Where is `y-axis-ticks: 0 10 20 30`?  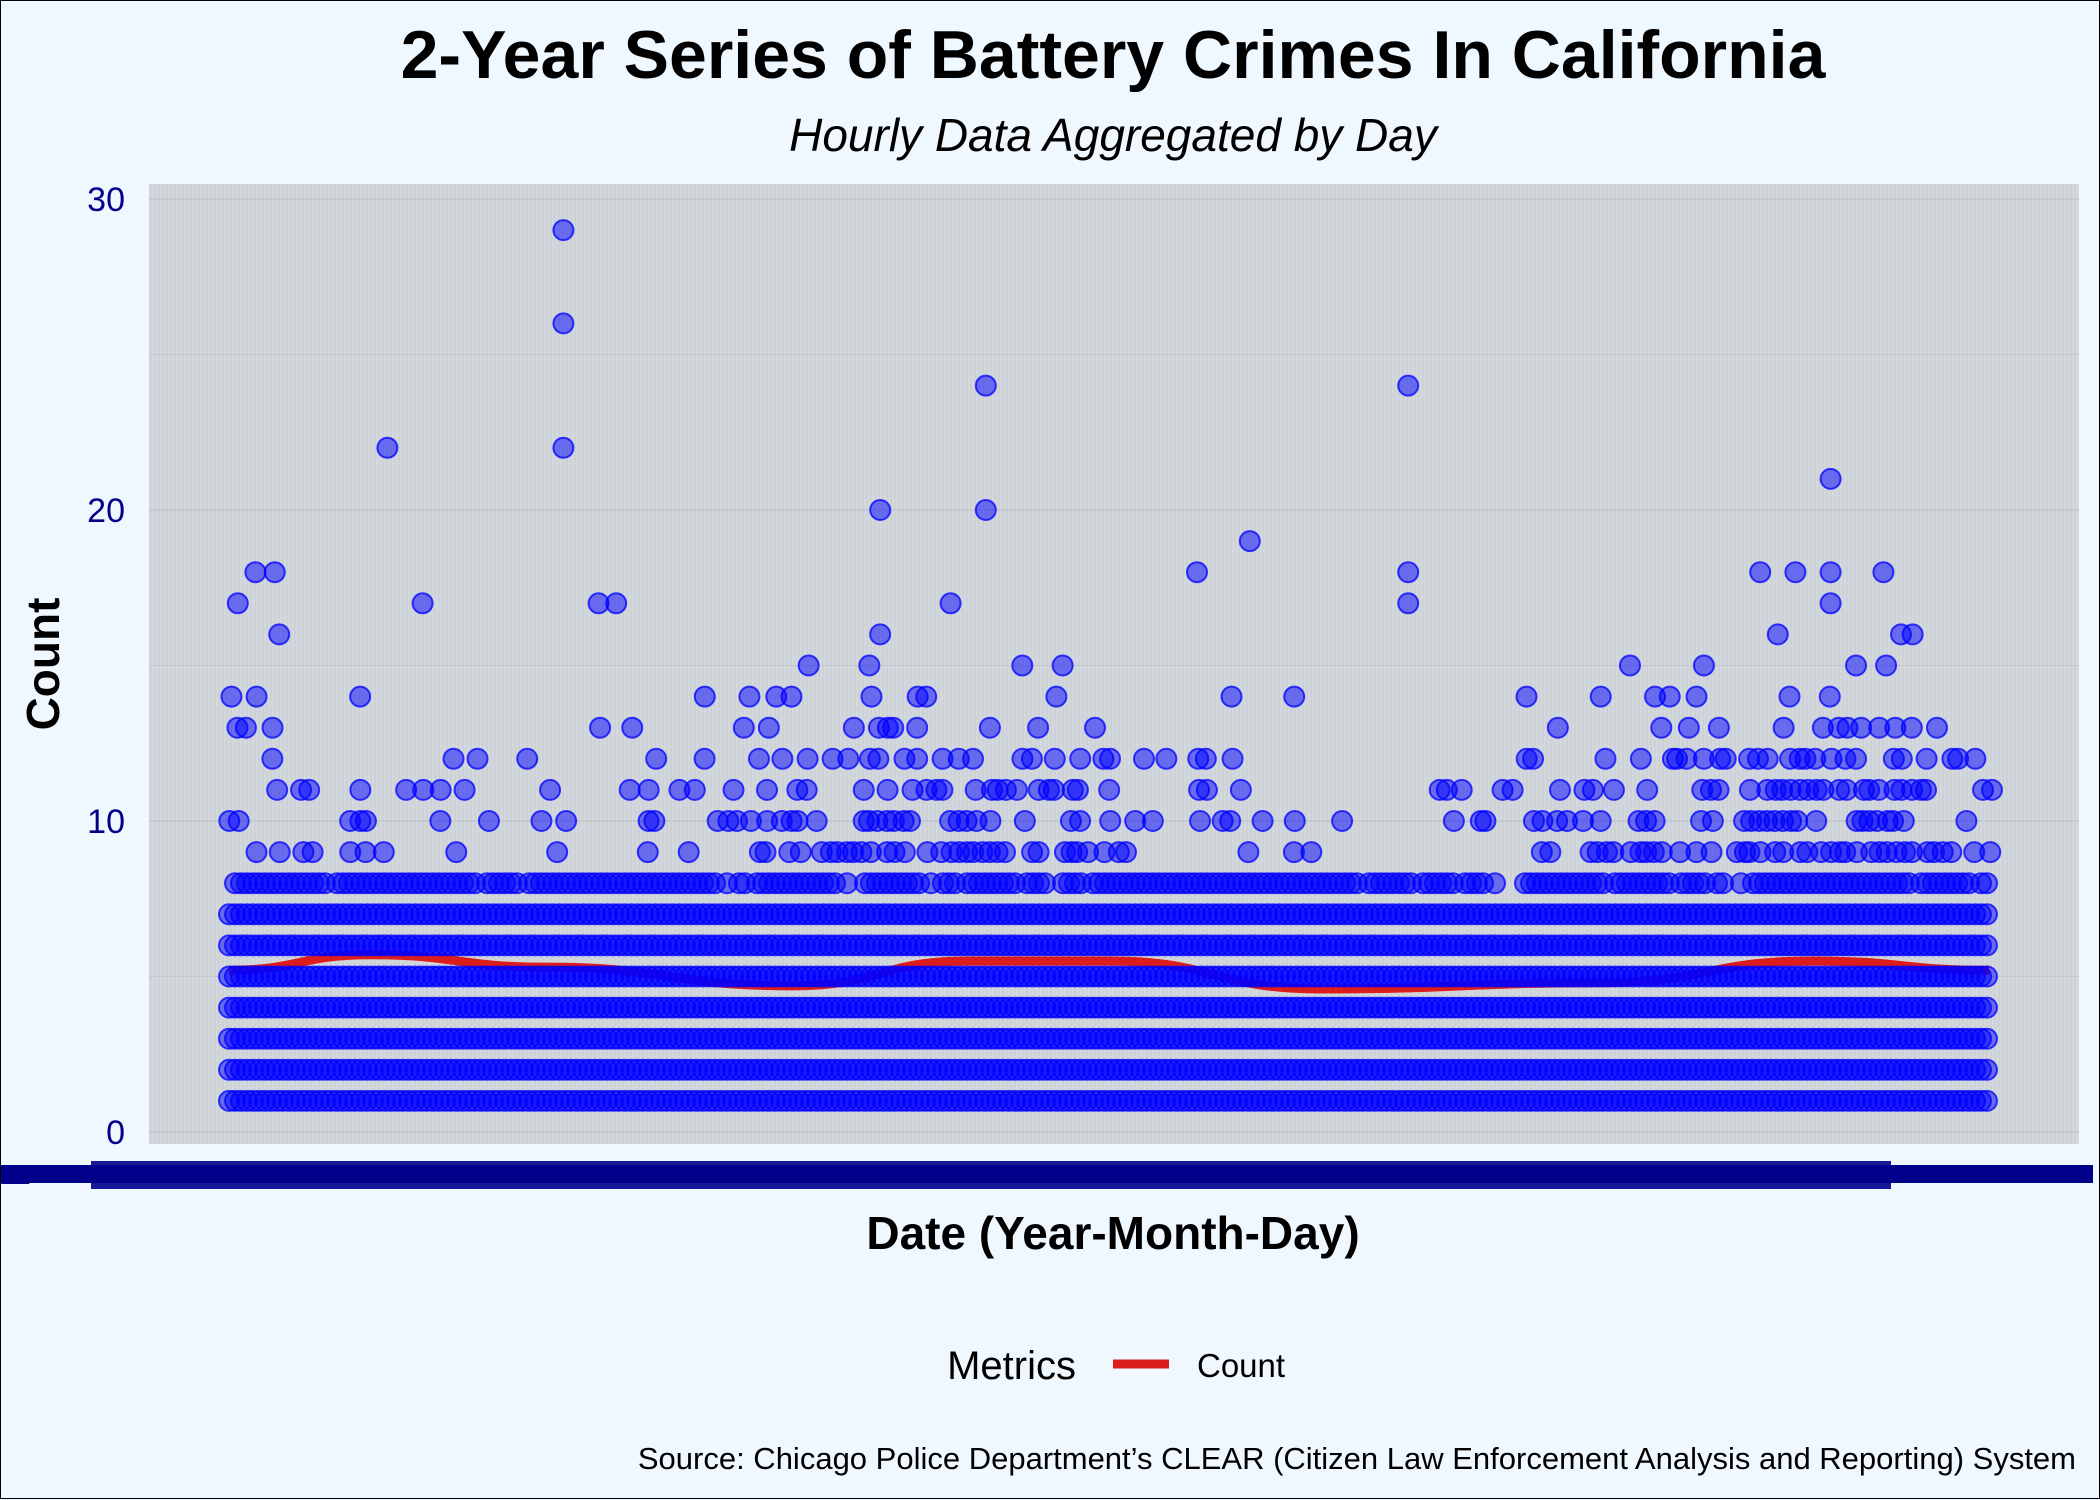
y-axis-ticks: 0 10 20 30 is located at coordinates (106, 666).